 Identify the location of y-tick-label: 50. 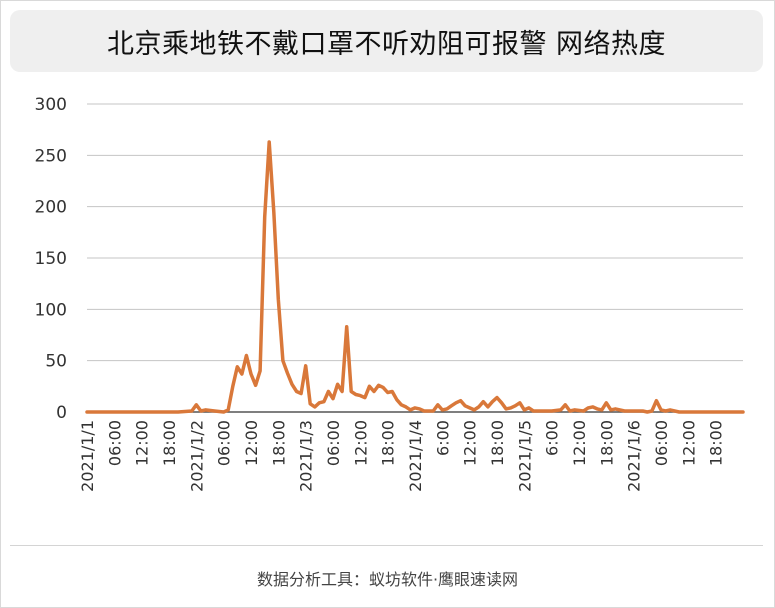
(56, 362).